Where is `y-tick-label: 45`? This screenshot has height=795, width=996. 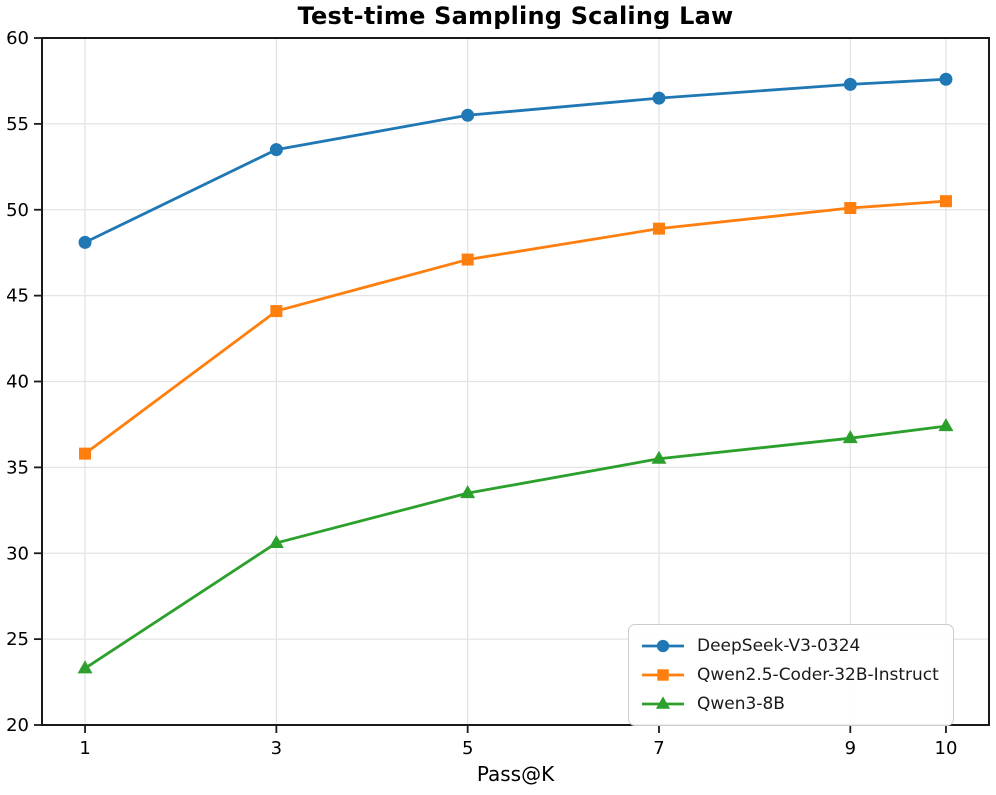
y-tick-label: 45 is located at coordinates (17, 296).